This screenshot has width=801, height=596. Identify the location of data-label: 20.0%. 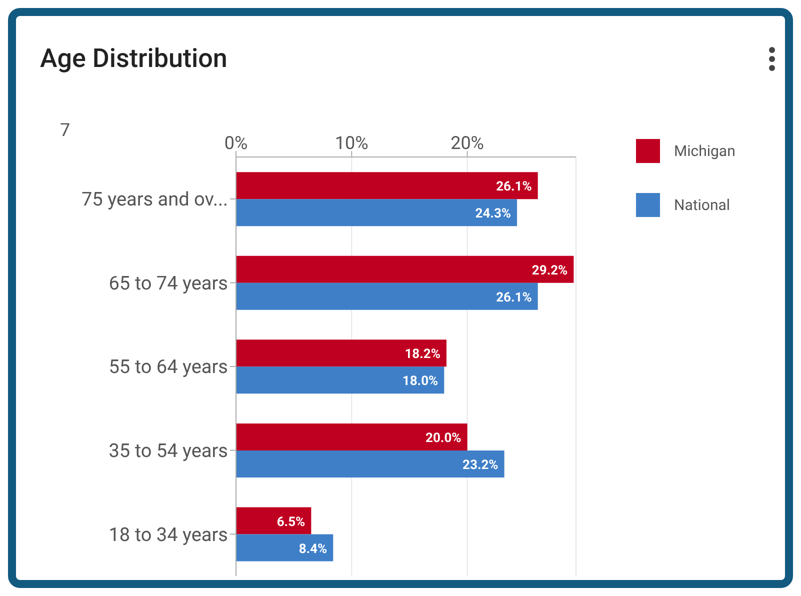
(444, 438).